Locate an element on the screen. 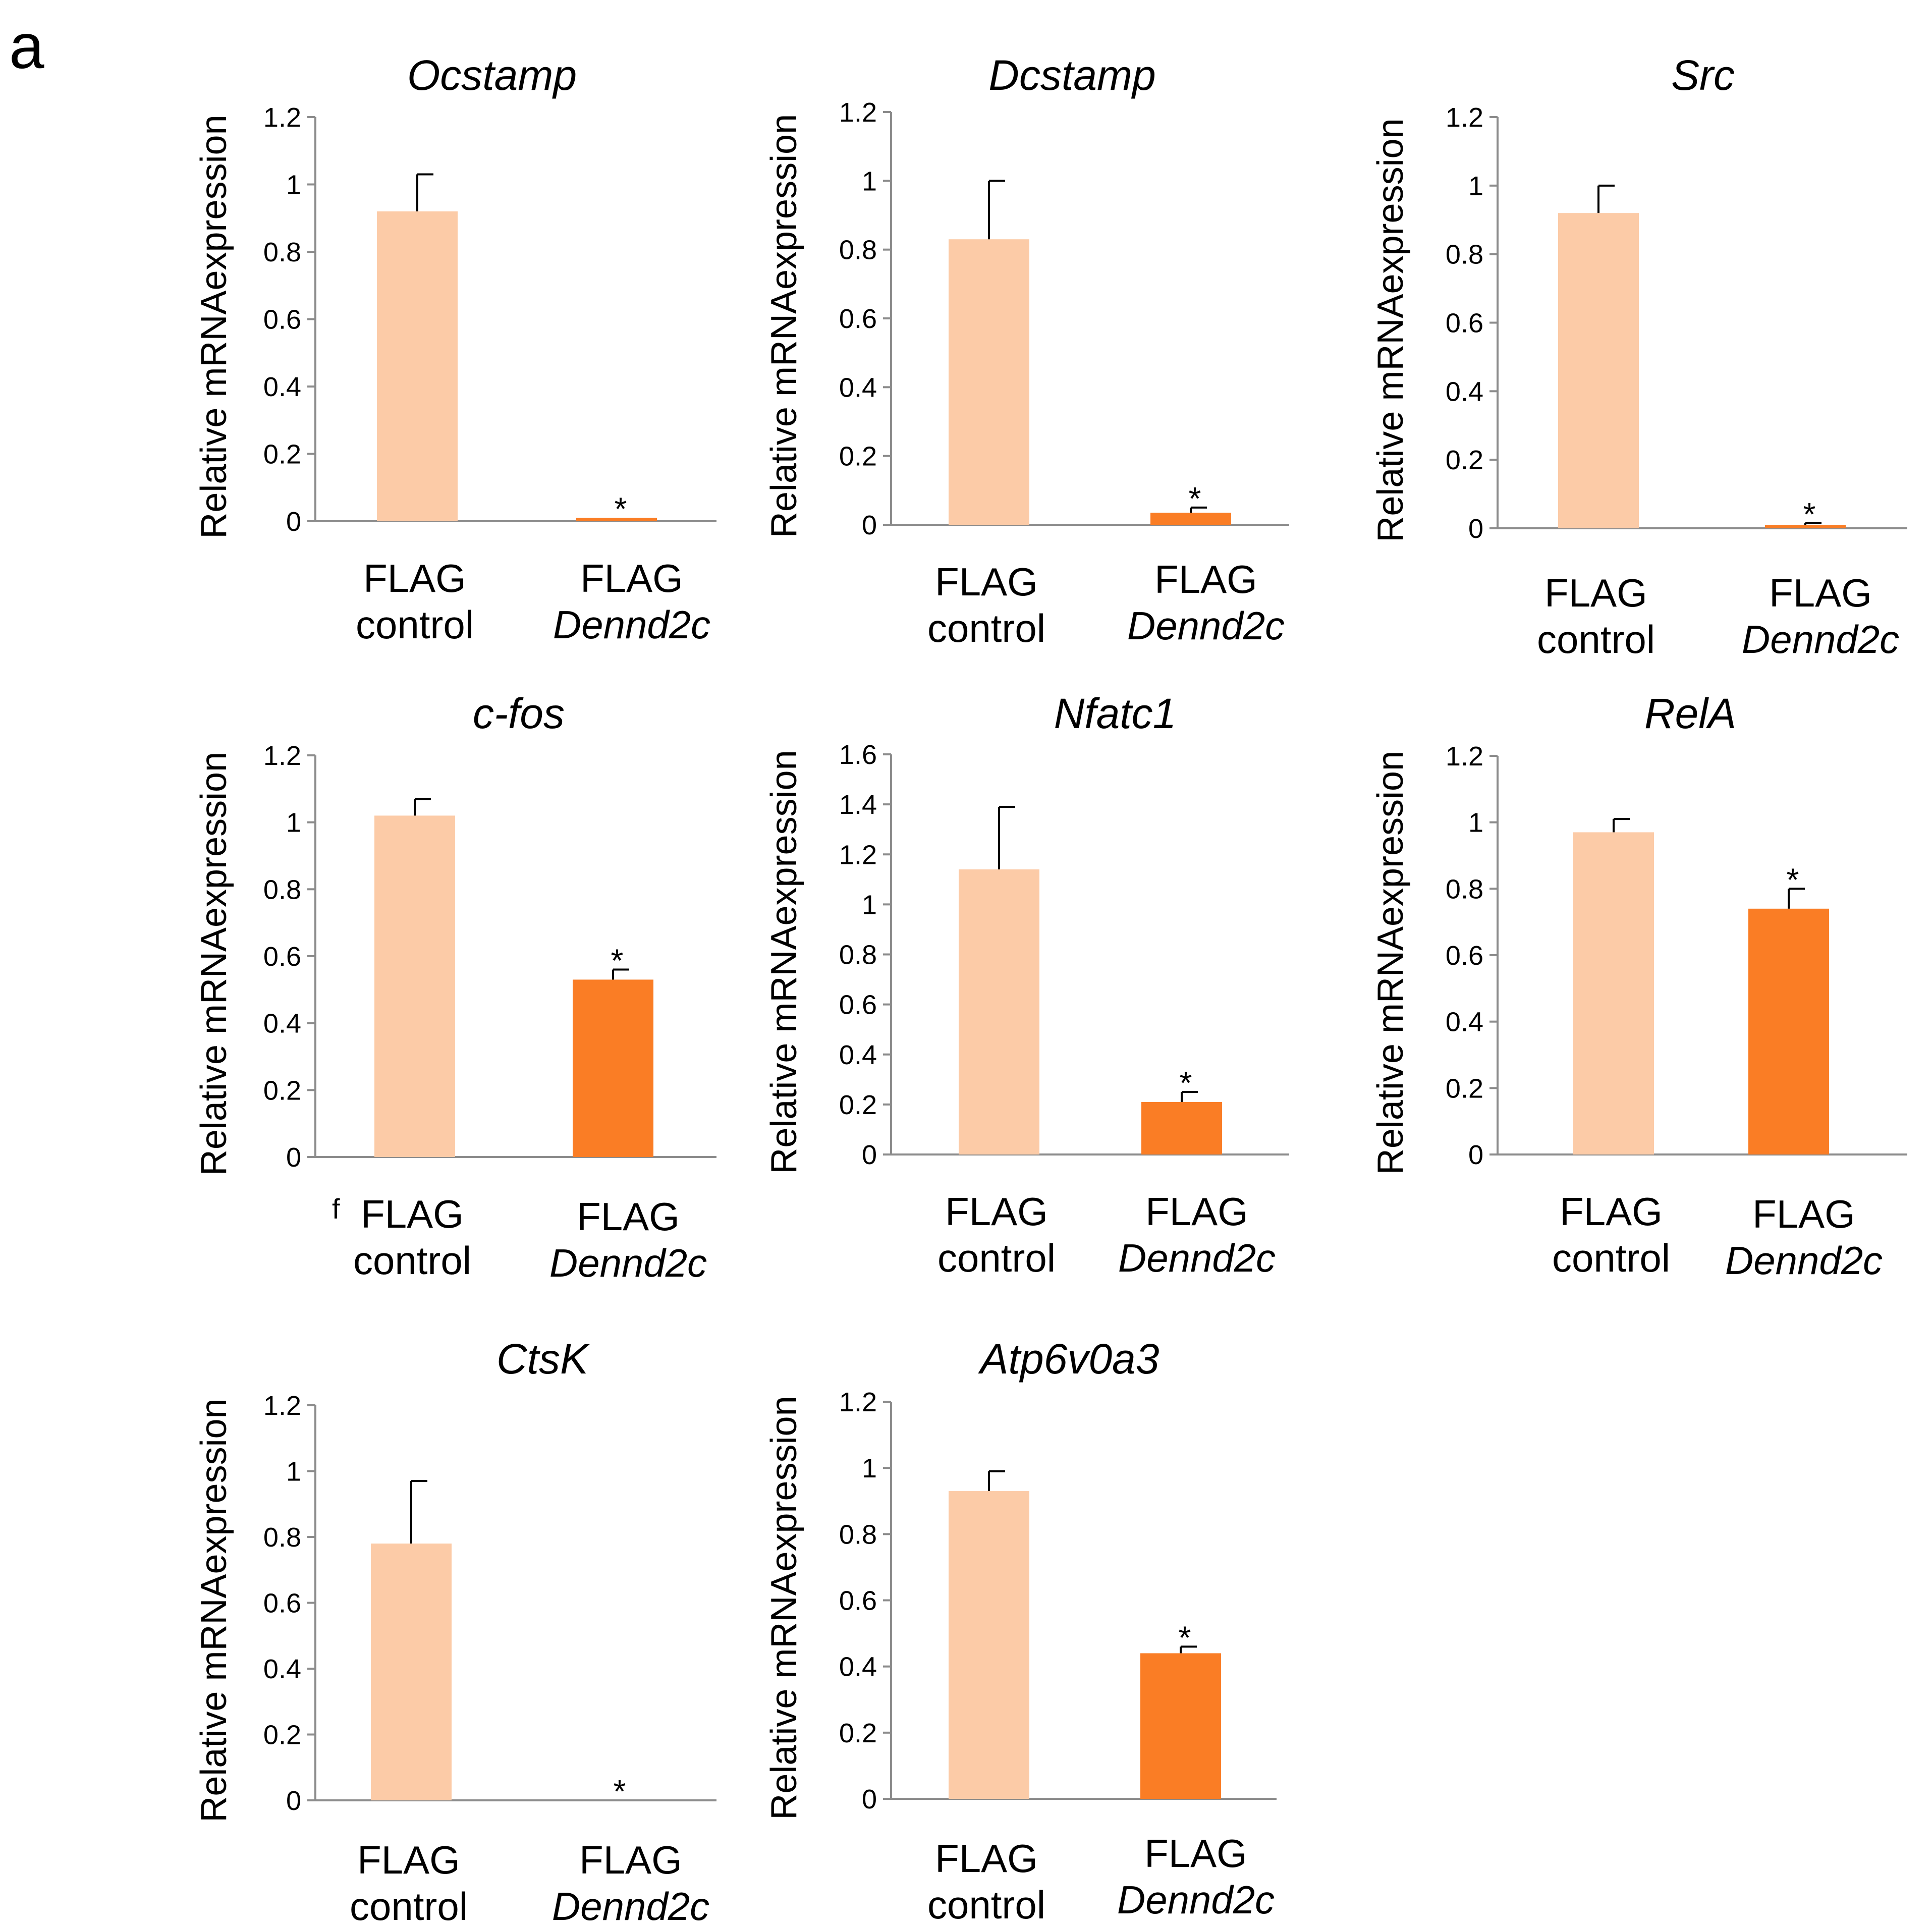 Image resolution: width=1932 pixels, height=1926 pixels. chart-title: Ocstamp is located at coordinates (492, 75).